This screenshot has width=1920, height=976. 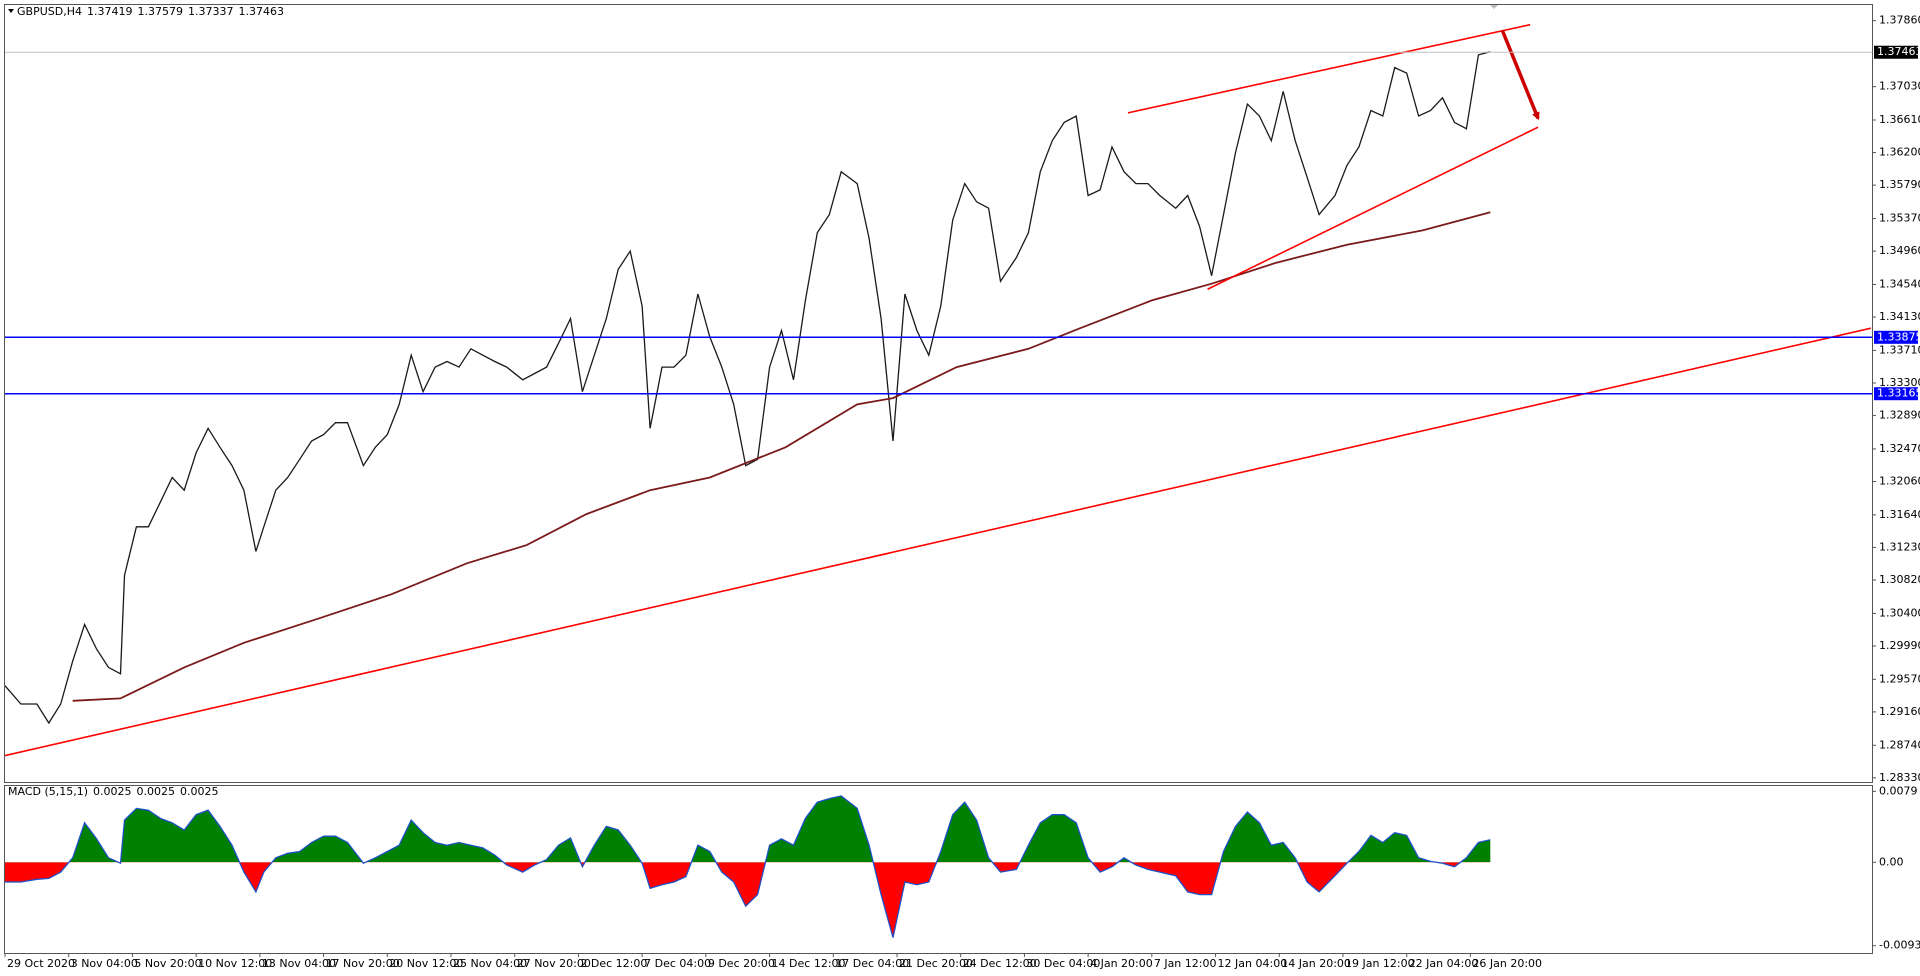 What do you see at coordinates (363, 963) in the screenshot?
I see `x-tick-label: 17 Nov 20:00` at bounding box center [363, 963].